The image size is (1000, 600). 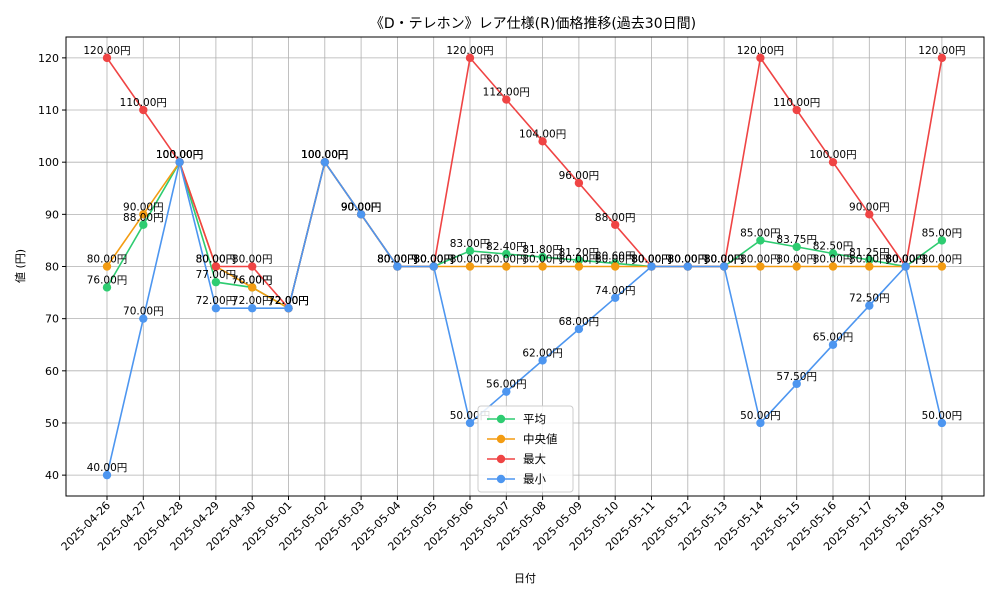 I want to click on y-tick-label: 60, so click(x=52, y=371).